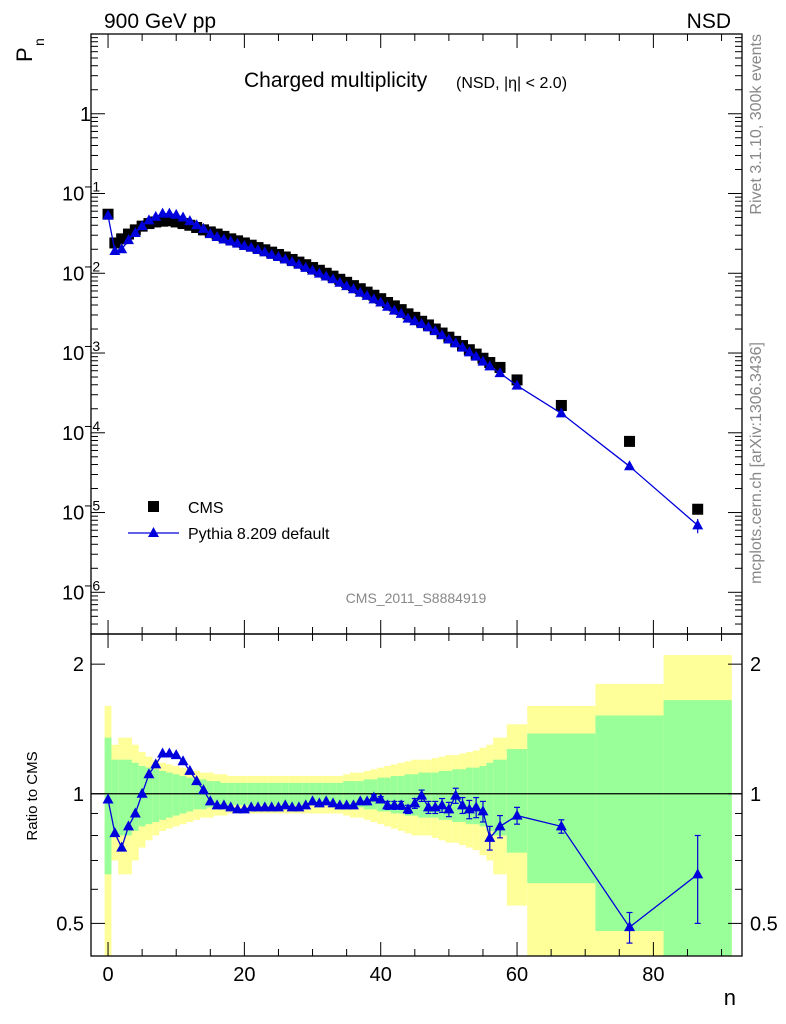 Image resolution: width=786 pixels, height=1024 pixels. What do you see at coordinates (24, 54) in the screenshot?
I see `svg-text: P` at bounding box center [24, 54].